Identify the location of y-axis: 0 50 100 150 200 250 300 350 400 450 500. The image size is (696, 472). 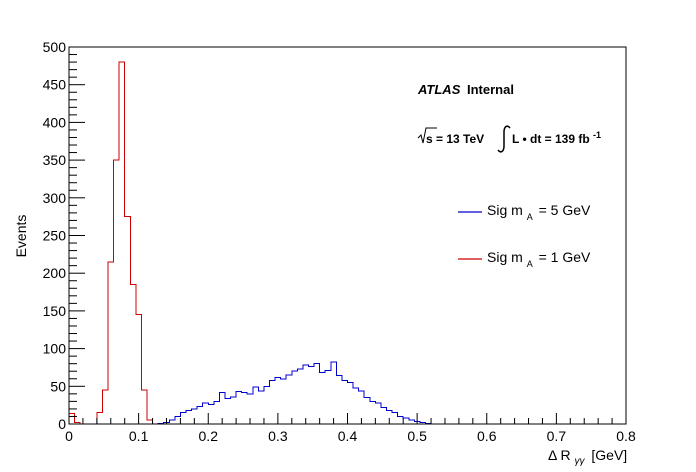
(64, 235).